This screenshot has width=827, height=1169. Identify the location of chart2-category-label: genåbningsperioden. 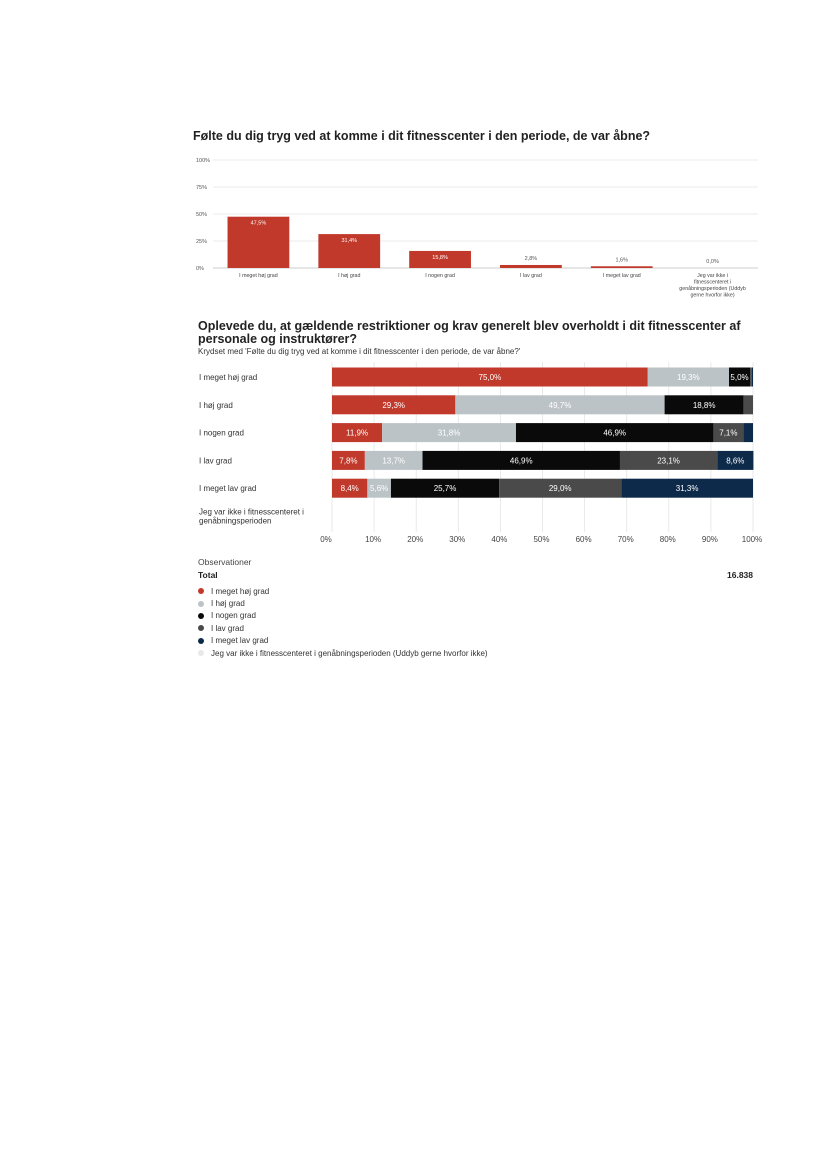
(235, 521).